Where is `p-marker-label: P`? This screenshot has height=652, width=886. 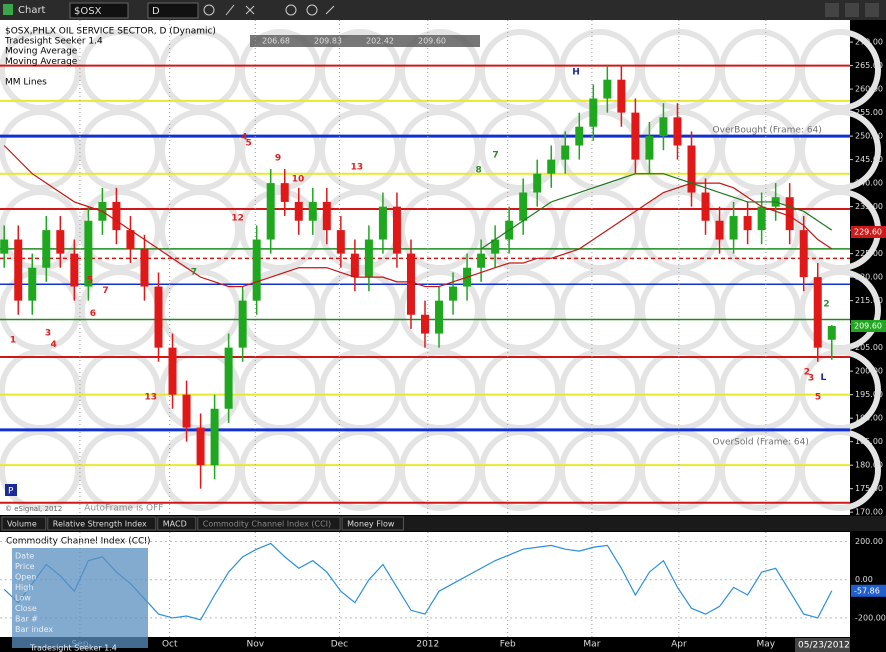 p-marker-label: P is located at coordinates (11, 492).